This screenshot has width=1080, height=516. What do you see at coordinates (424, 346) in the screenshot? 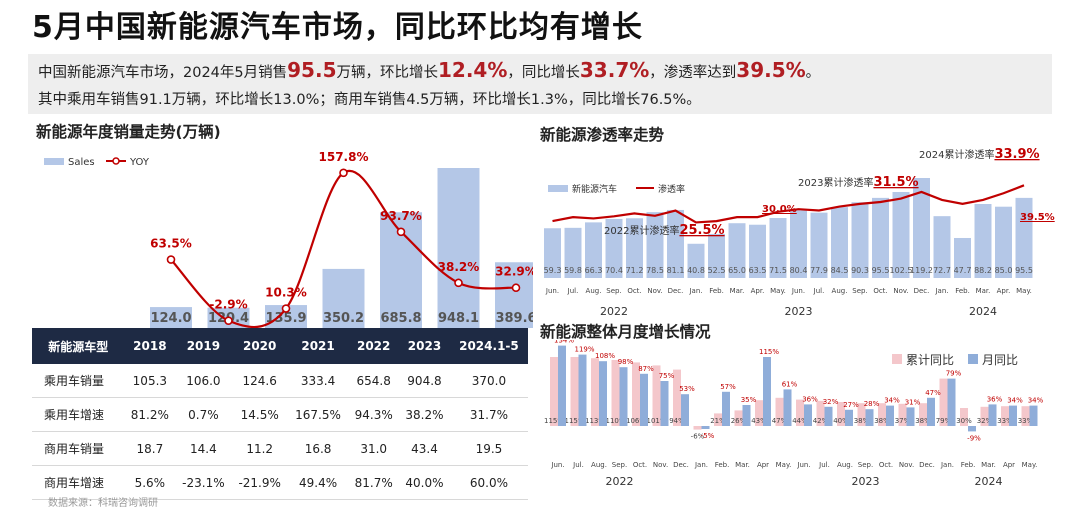
I see `table-header-cell: 2023` at bounding box center [424, 346].